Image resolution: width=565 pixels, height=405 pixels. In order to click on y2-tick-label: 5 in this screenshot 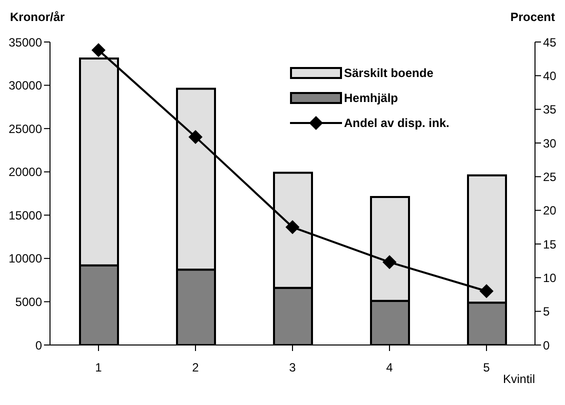, I will do `click(546, 311)`.